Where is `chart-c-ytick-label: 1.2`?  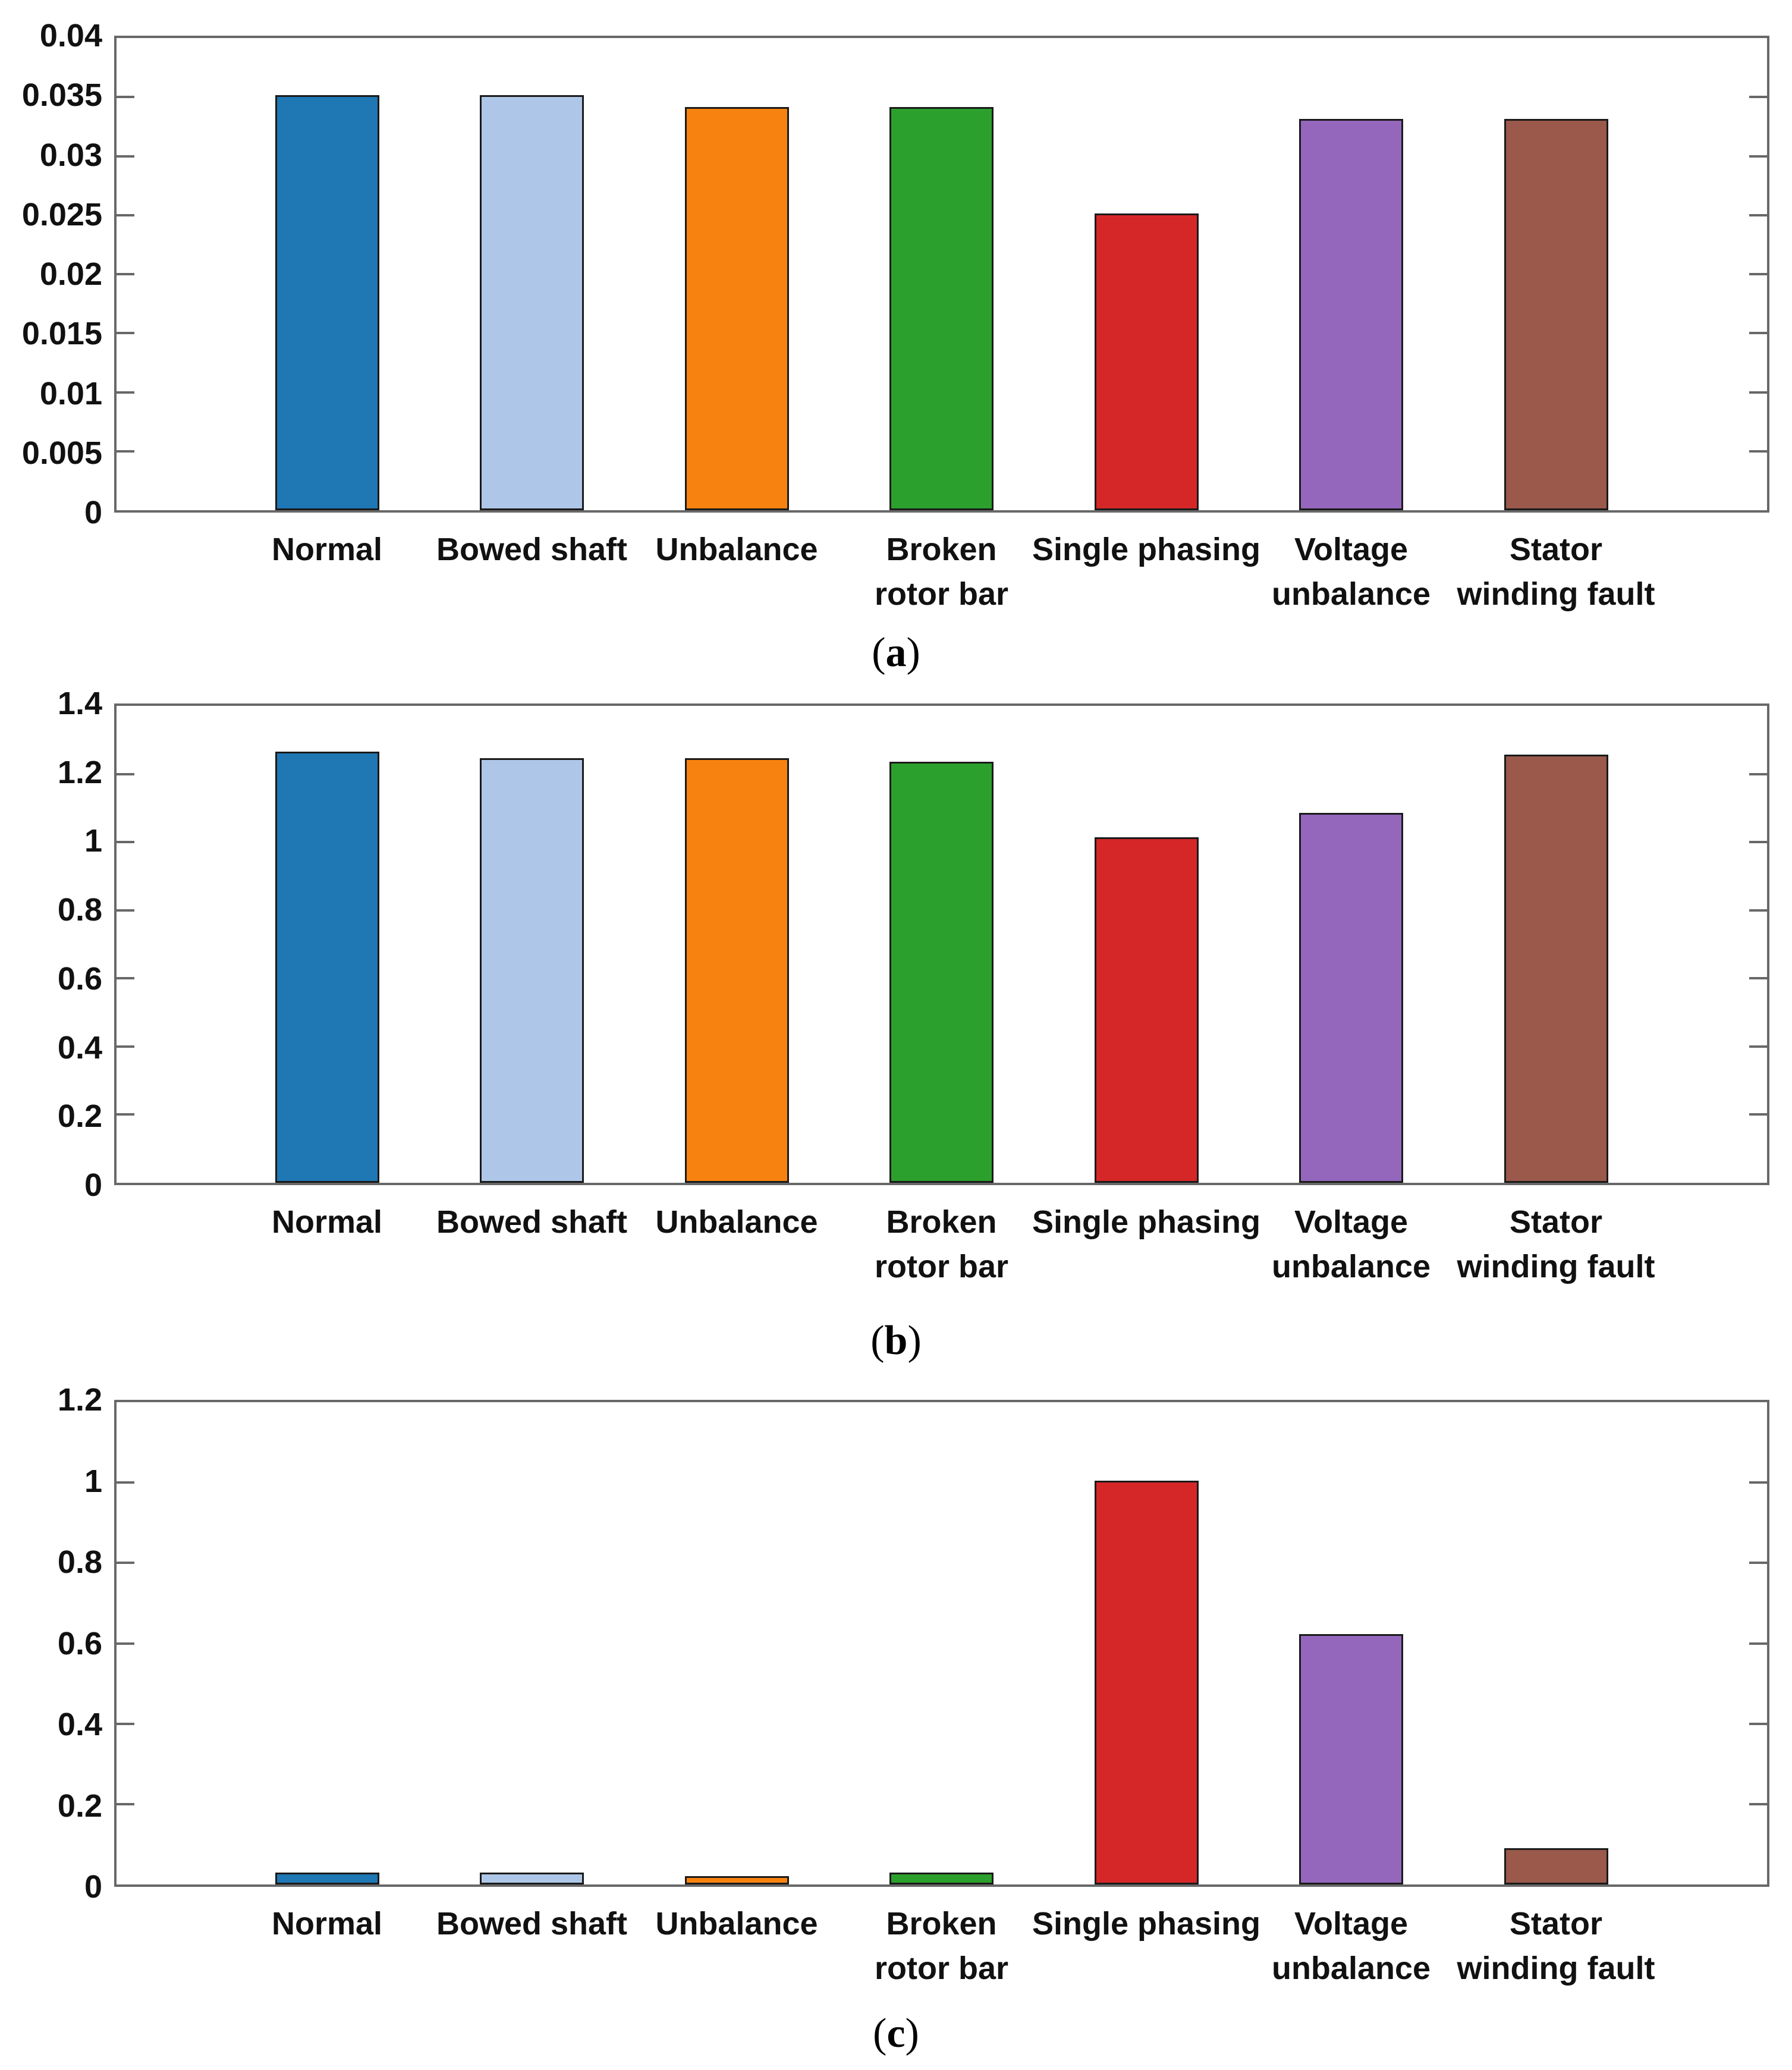 chart-c-ytick-label: 1.2 is located at coordinates (79, 1400).